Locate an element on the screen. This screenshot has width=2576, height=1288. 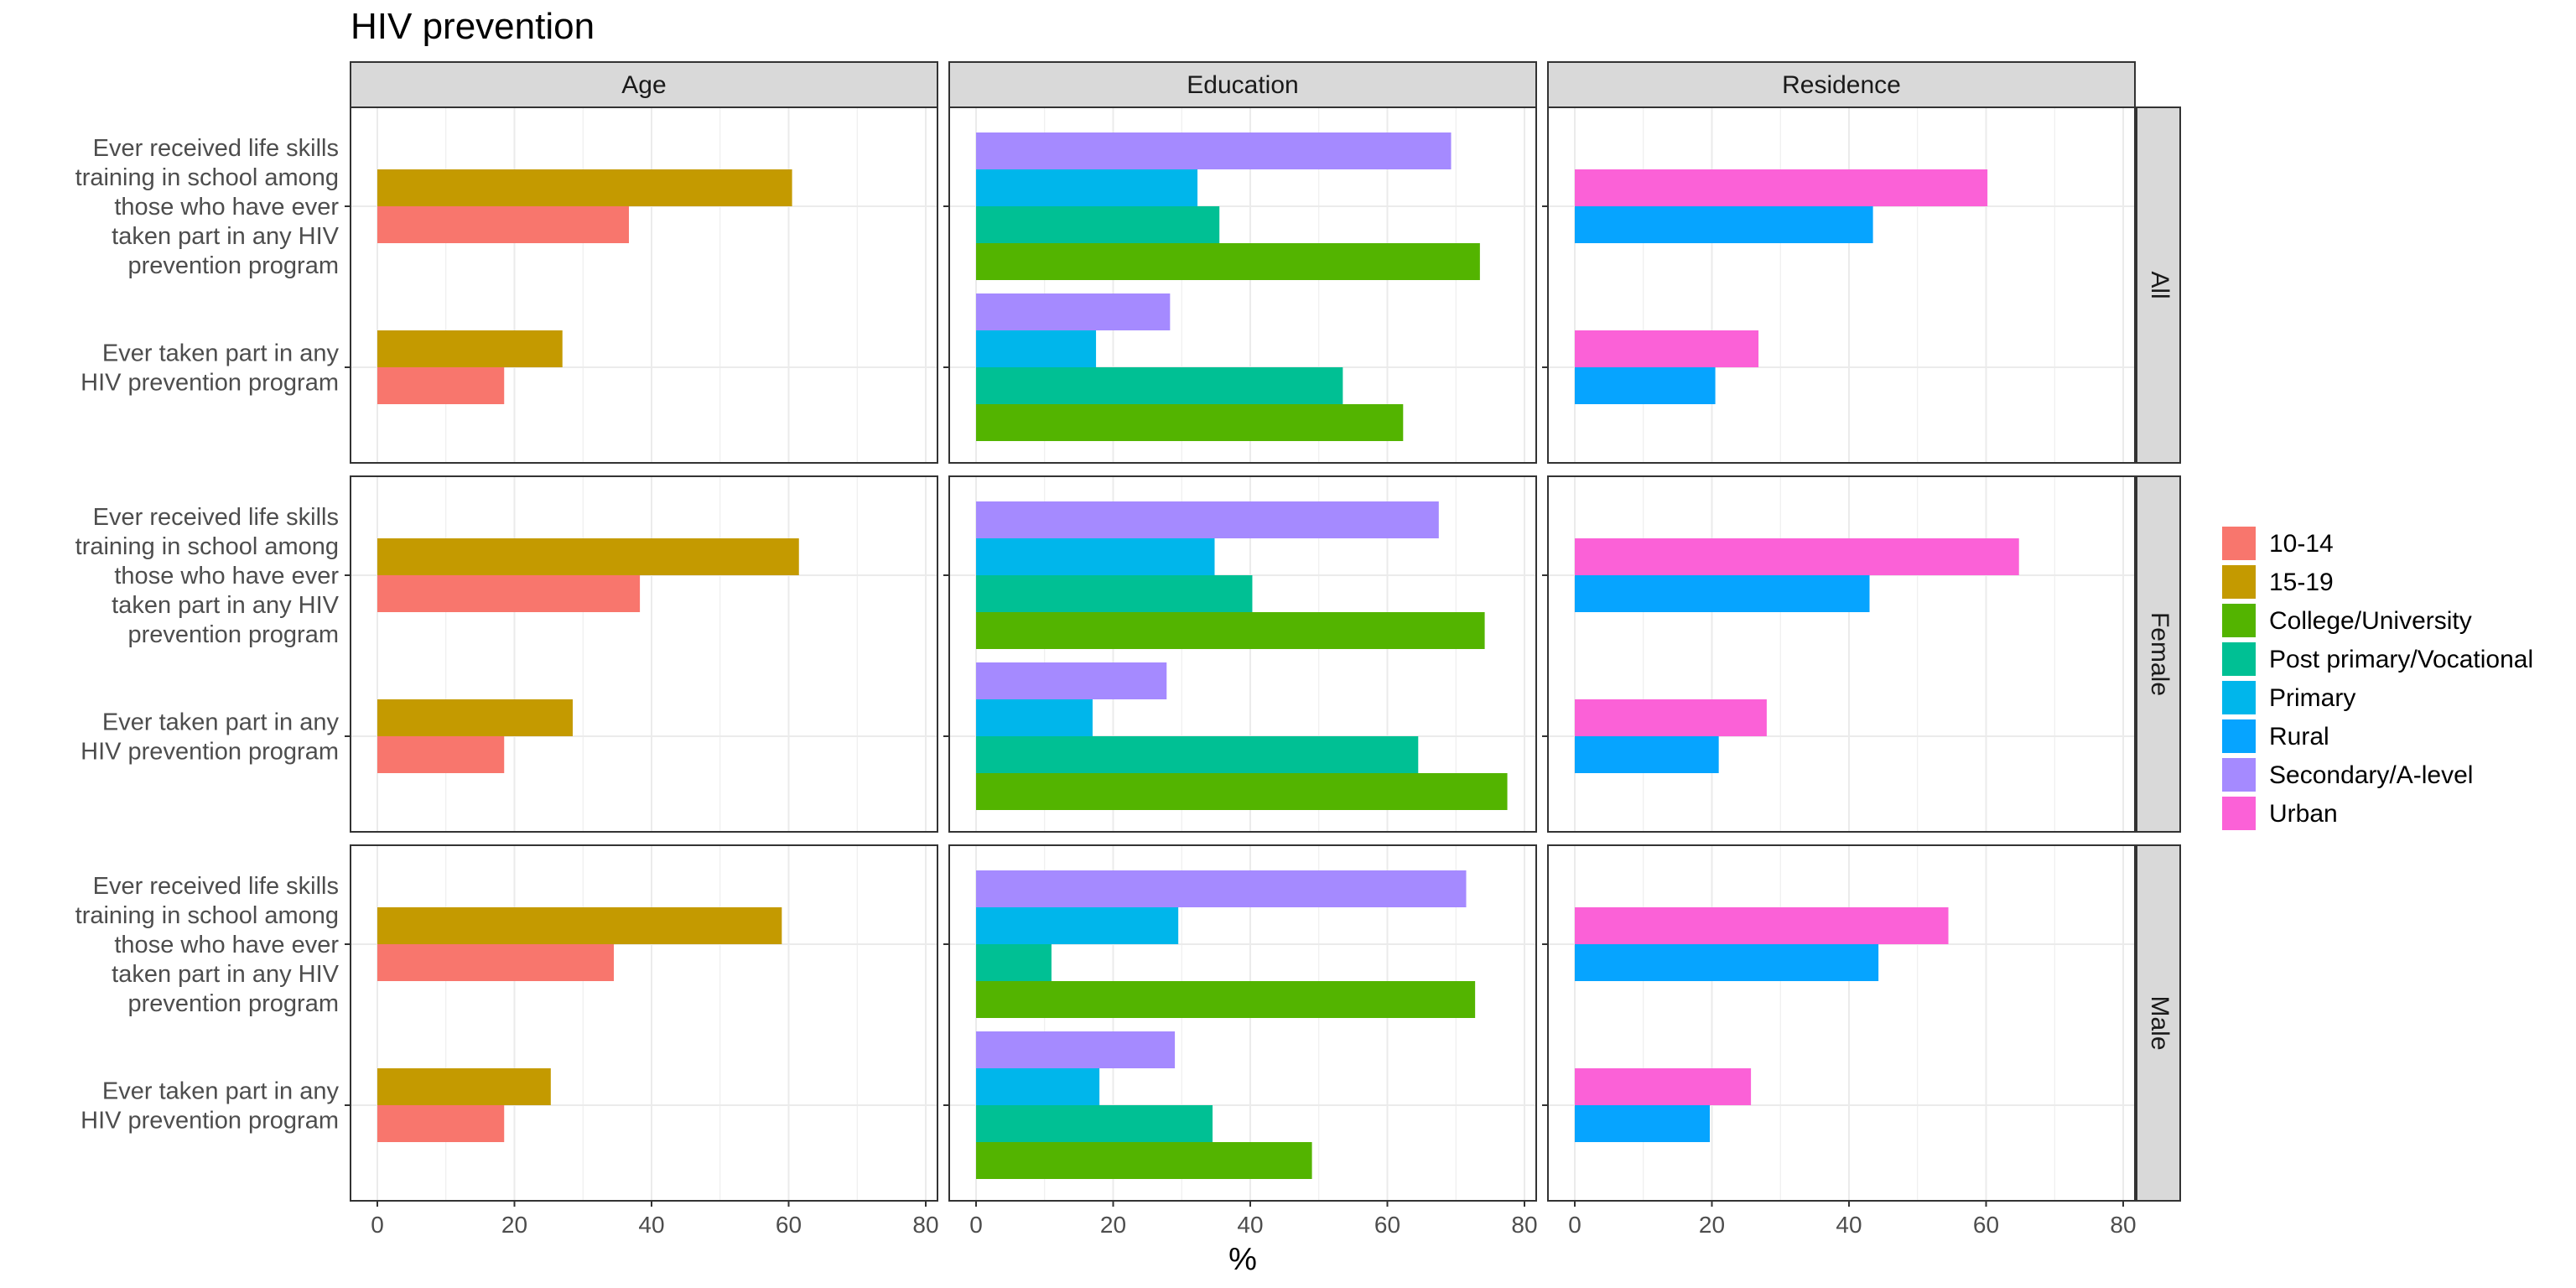
legend-label: 15-19 is located at coordinates (2301, 582).